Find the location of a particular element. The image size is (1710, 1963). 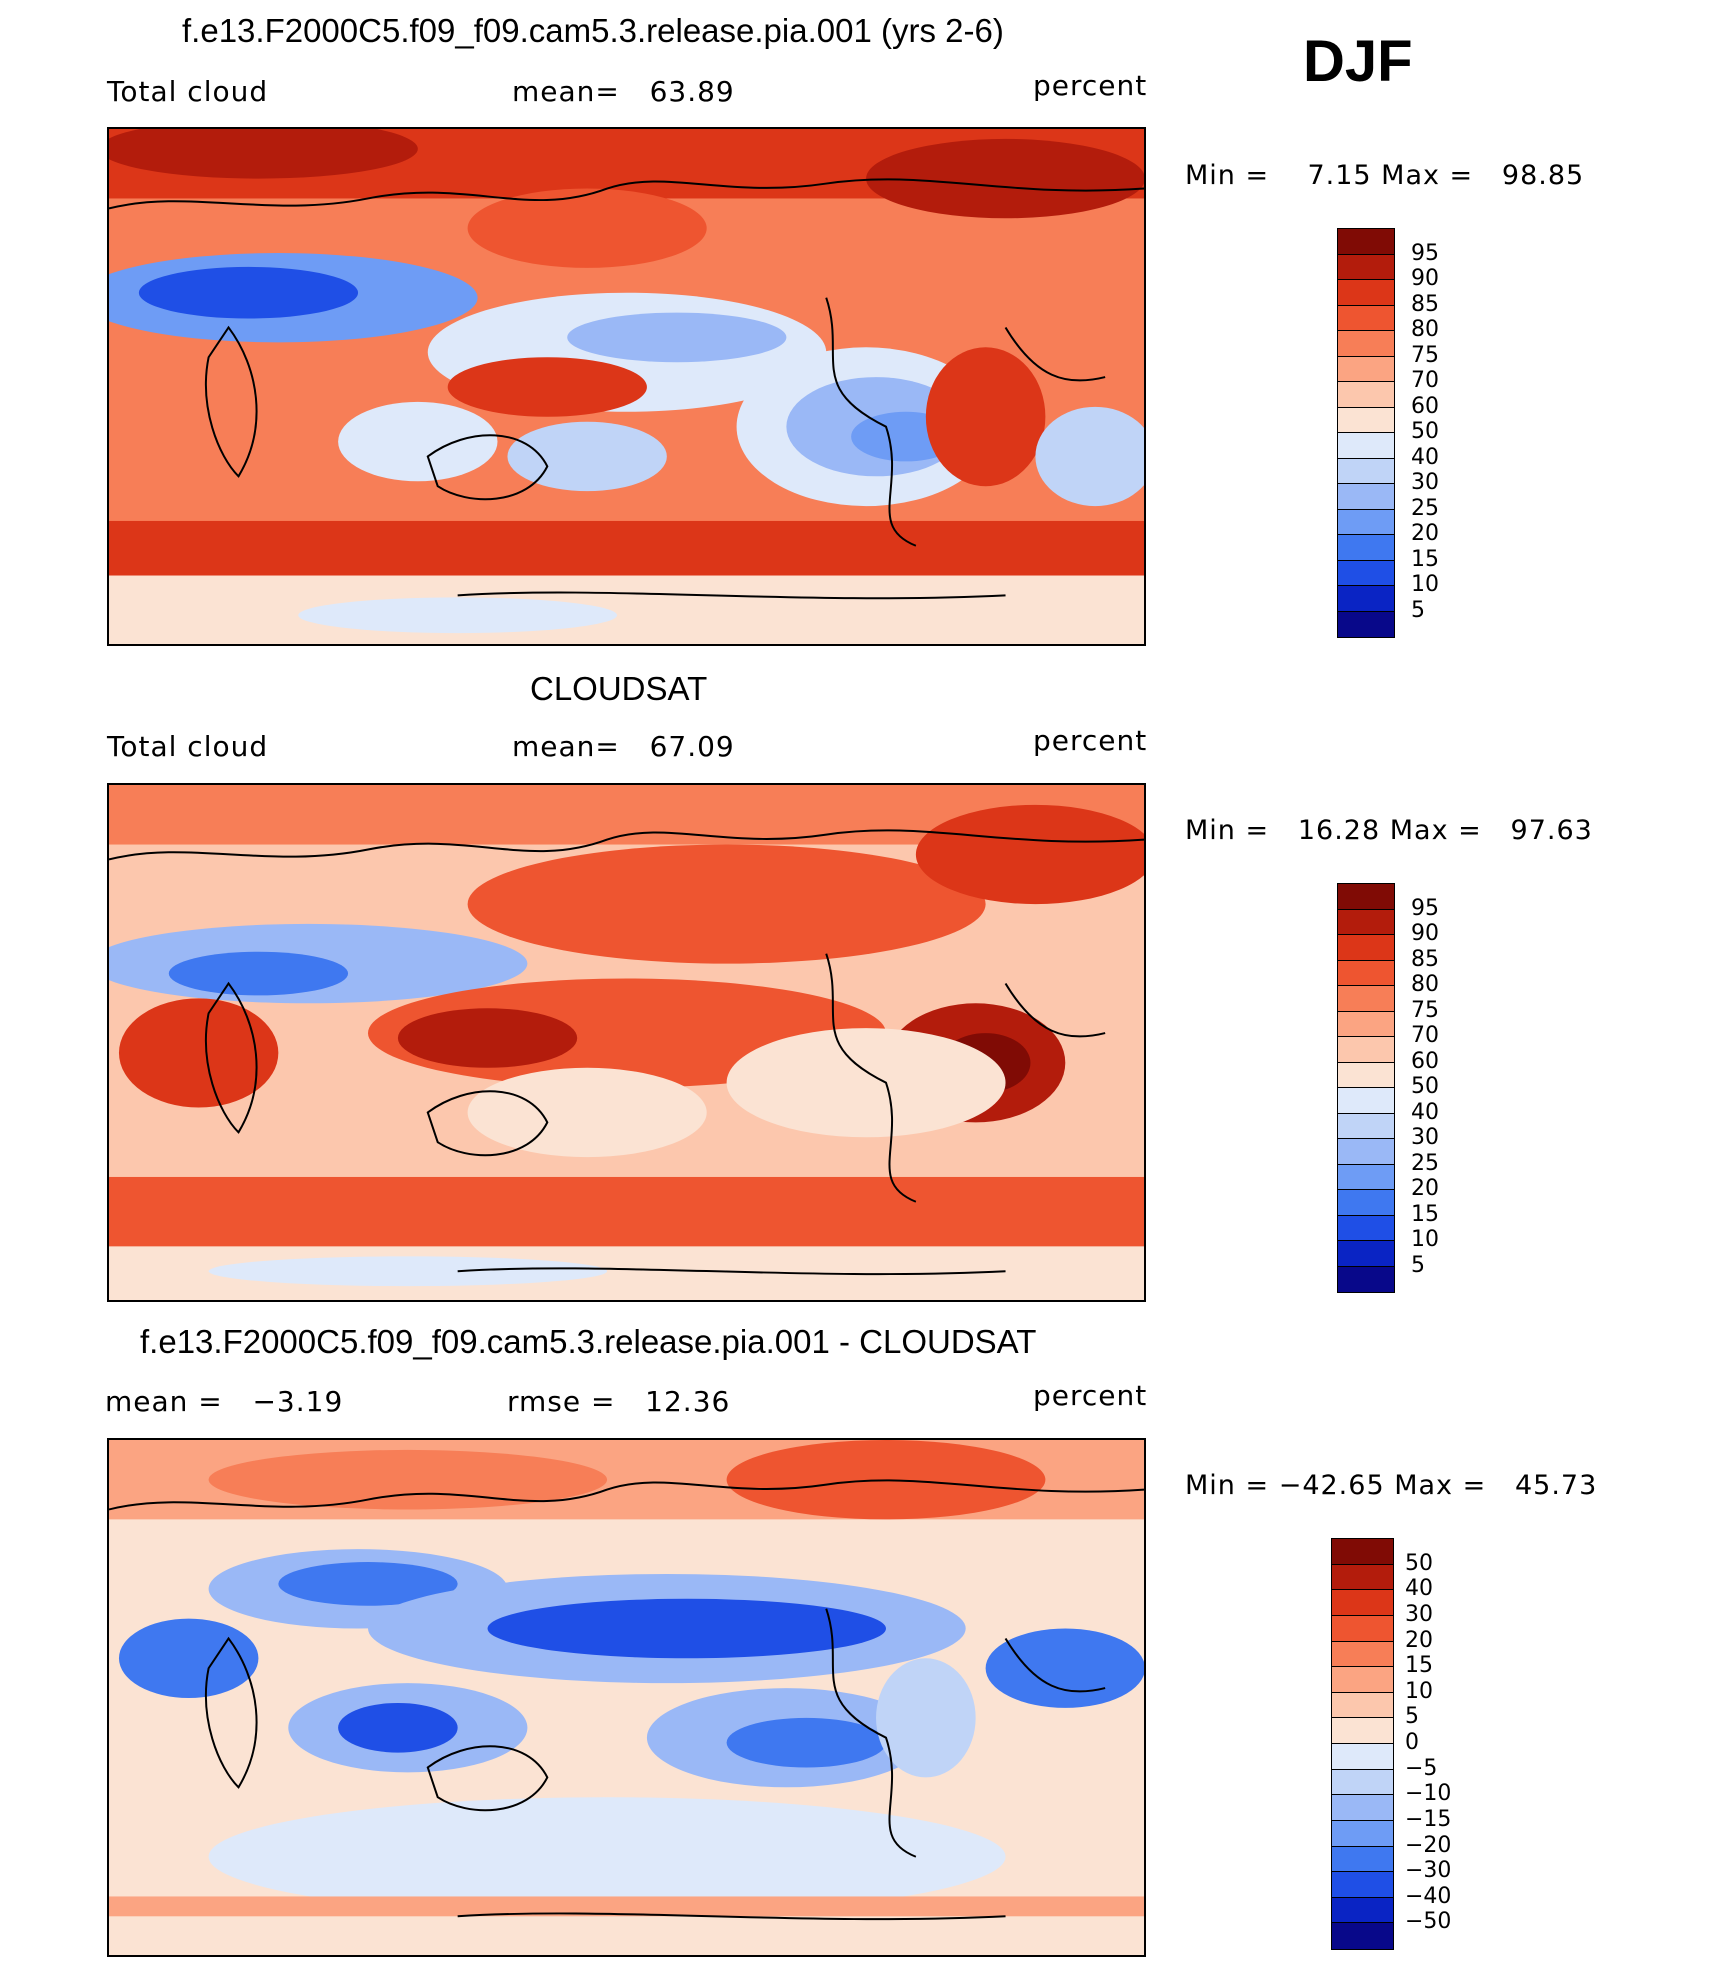

panel-model-minmax: Min = 7.15 Max = 98.85 is located at coordinates (1385, 175).